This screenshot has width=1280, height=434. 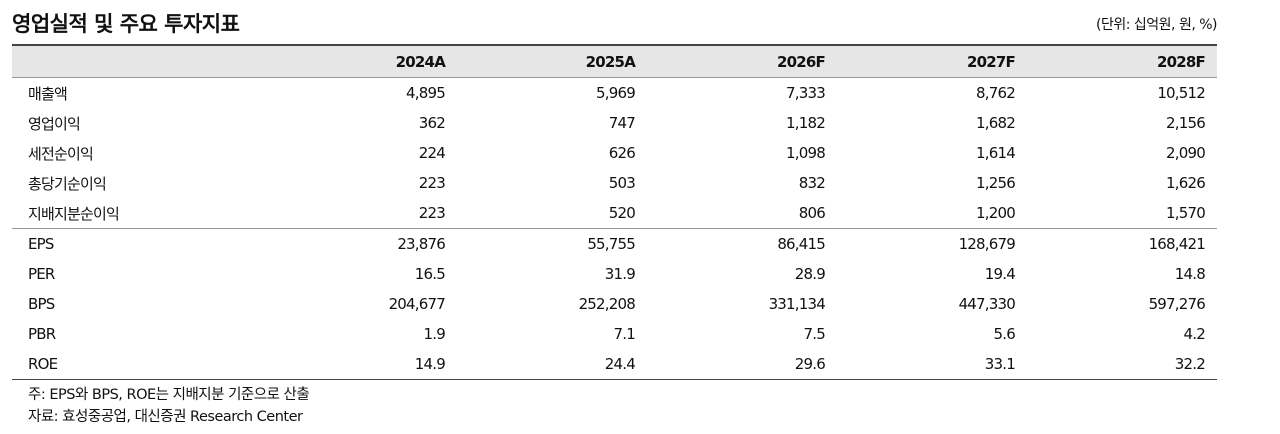 What do you see at coordinates (1000, 274) in the screenshot?
I see `cell: 19.4` at bounding box center [1000, 274].